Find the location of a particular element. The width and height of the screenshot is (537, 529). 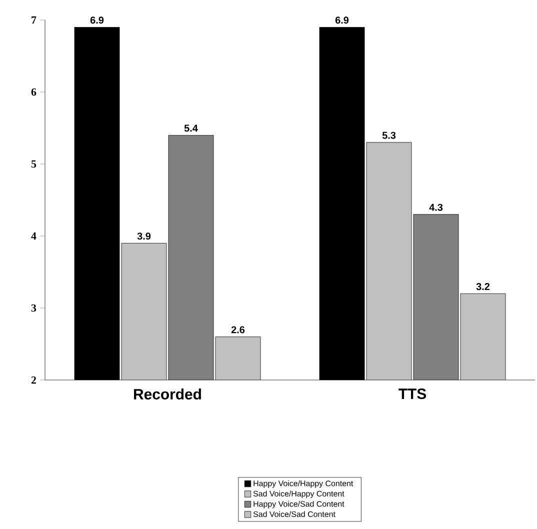

x-tick-label: TTS is located at coordinates (412, 394).